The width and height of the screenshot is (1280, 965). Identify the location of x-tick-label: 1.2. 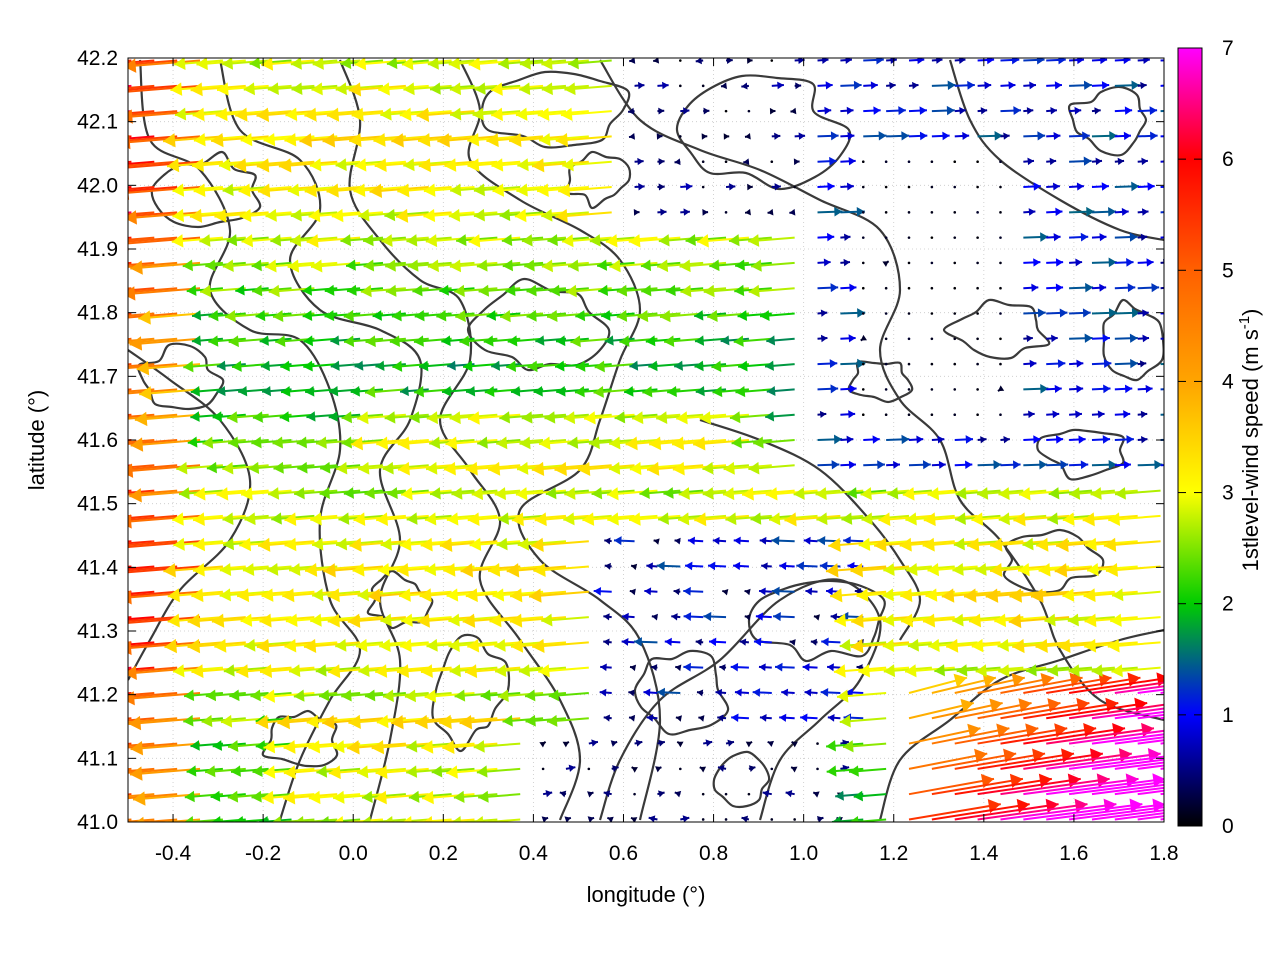
(893, 853).